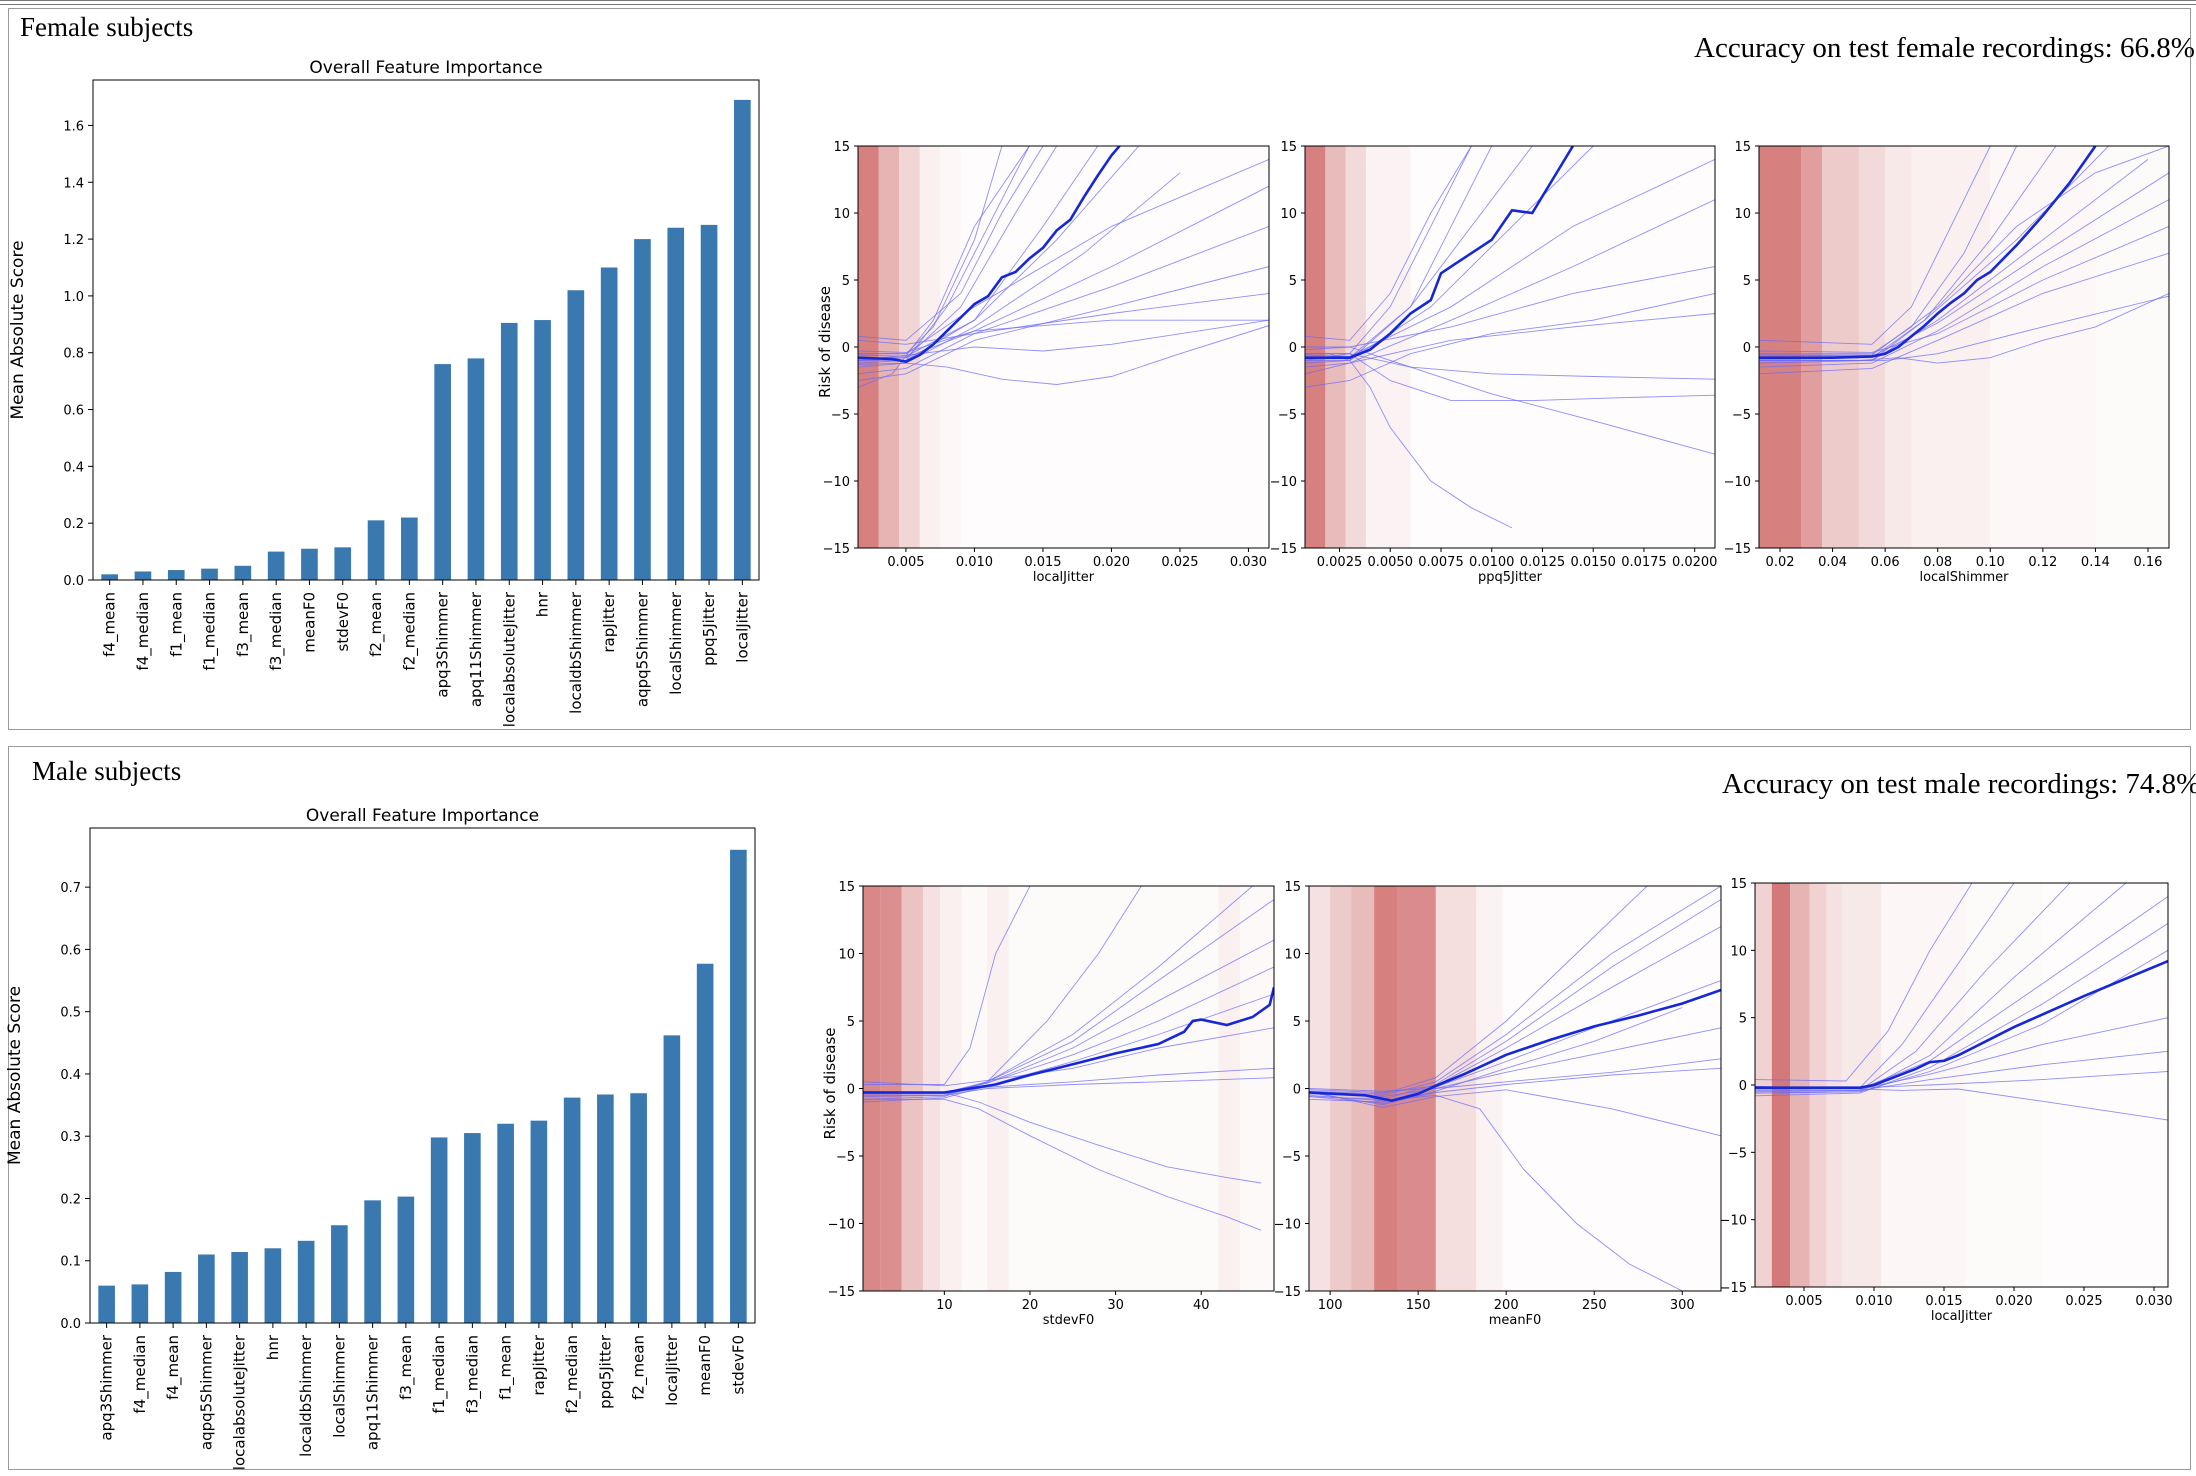 This screenshot has height=1476, width=2196. Describe the element at coordinates (143, 631) in the screenshot. I see `x-tick-label: f4_median` at that location.